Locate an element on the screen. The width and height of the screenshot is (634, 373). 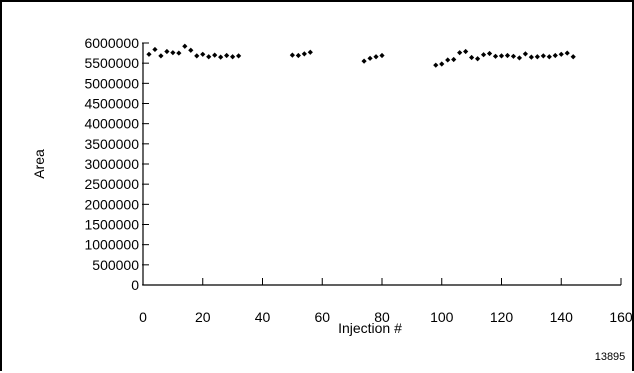
x-tick-label: 100 is located at coordinates (442, 317).